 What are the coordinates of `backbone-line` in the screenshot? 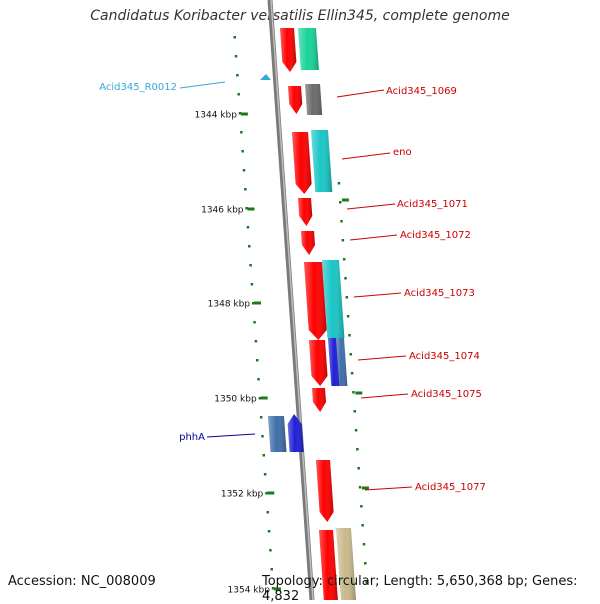 It's located at (291, 300).